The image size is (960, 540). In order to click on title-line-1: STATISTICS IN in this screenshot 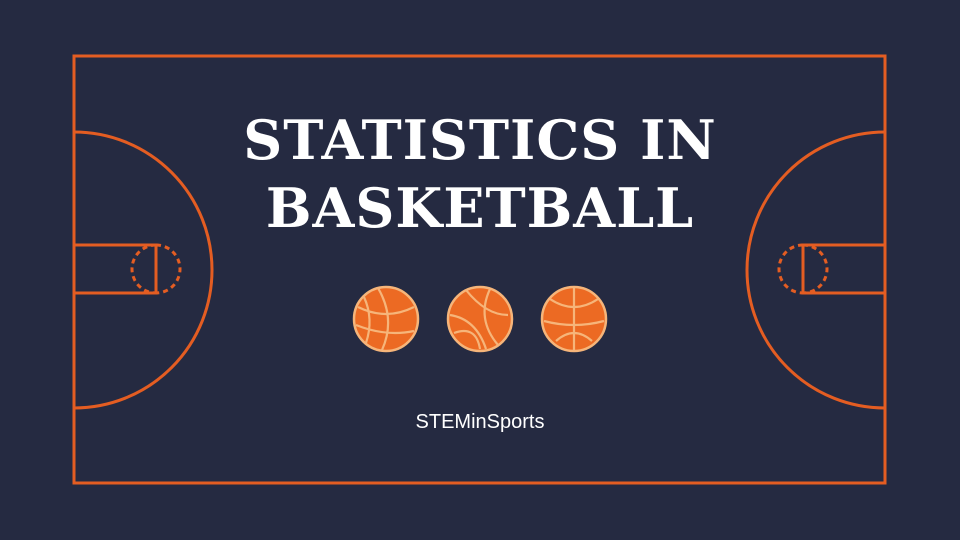, I will do `click(480, 140)`.